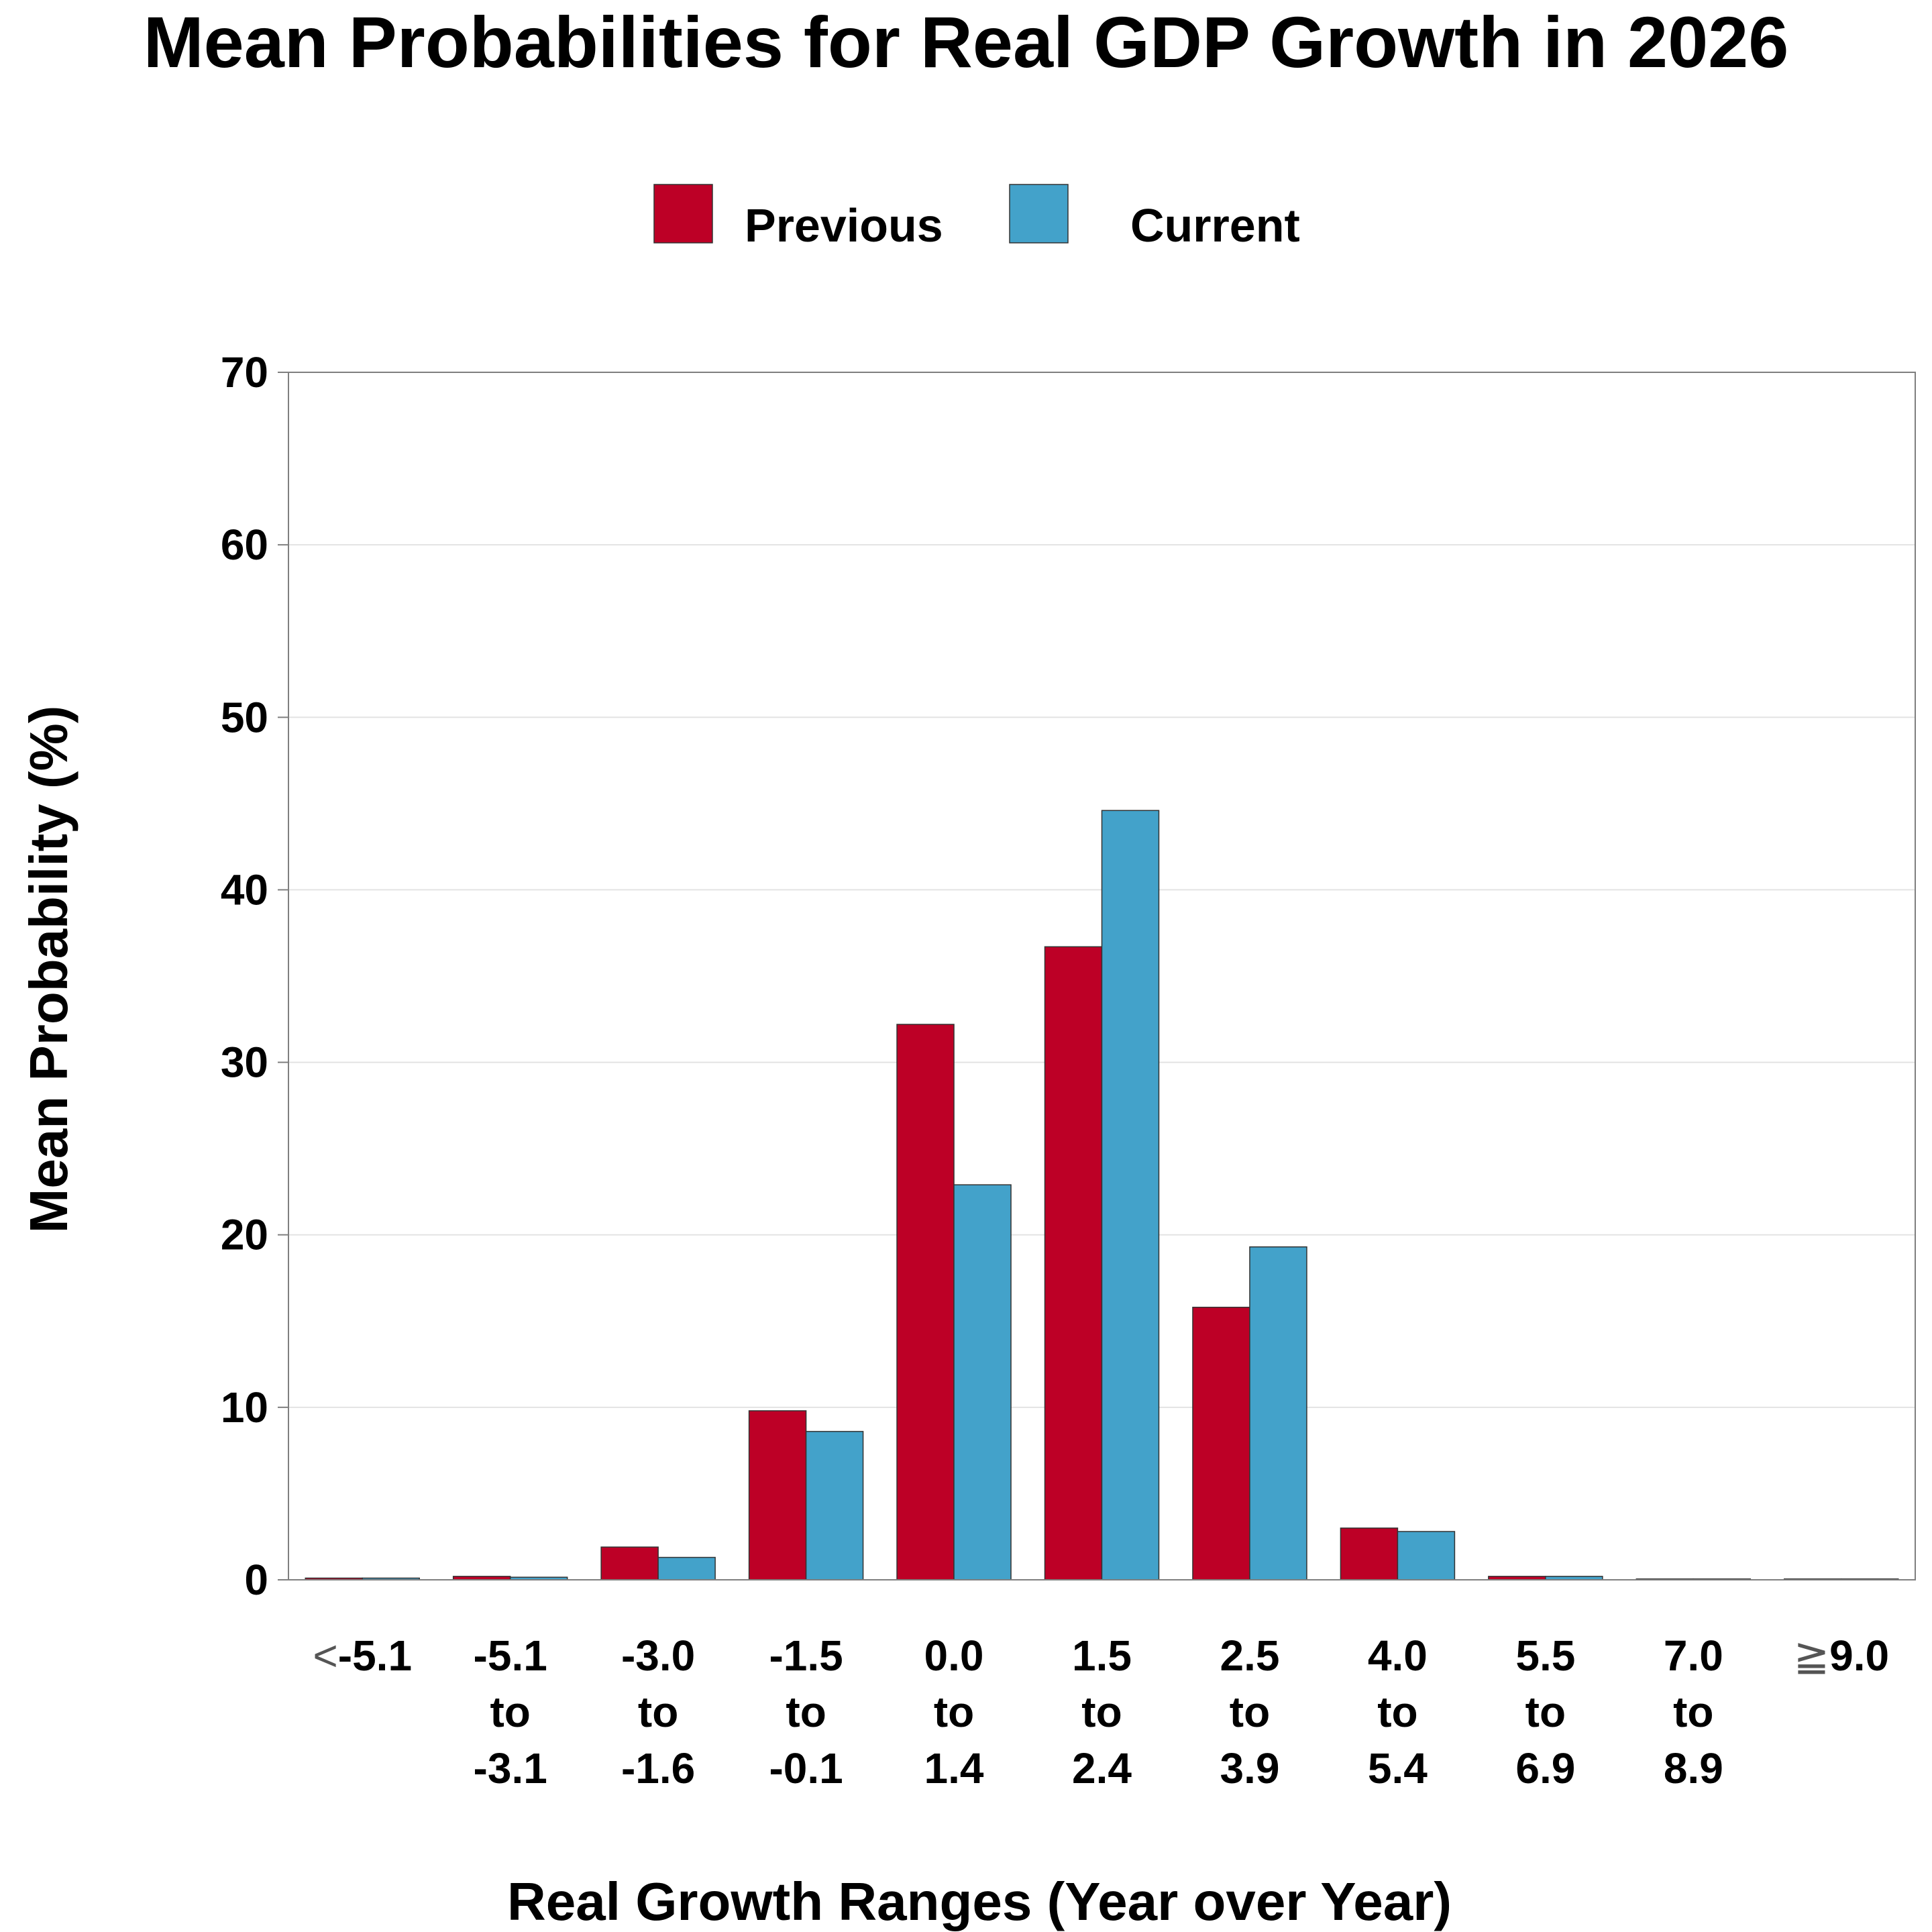  Describe the element at coordinates (1398, 1655) in the screenshot. I see `x-tick-label: 4.0` at that location.